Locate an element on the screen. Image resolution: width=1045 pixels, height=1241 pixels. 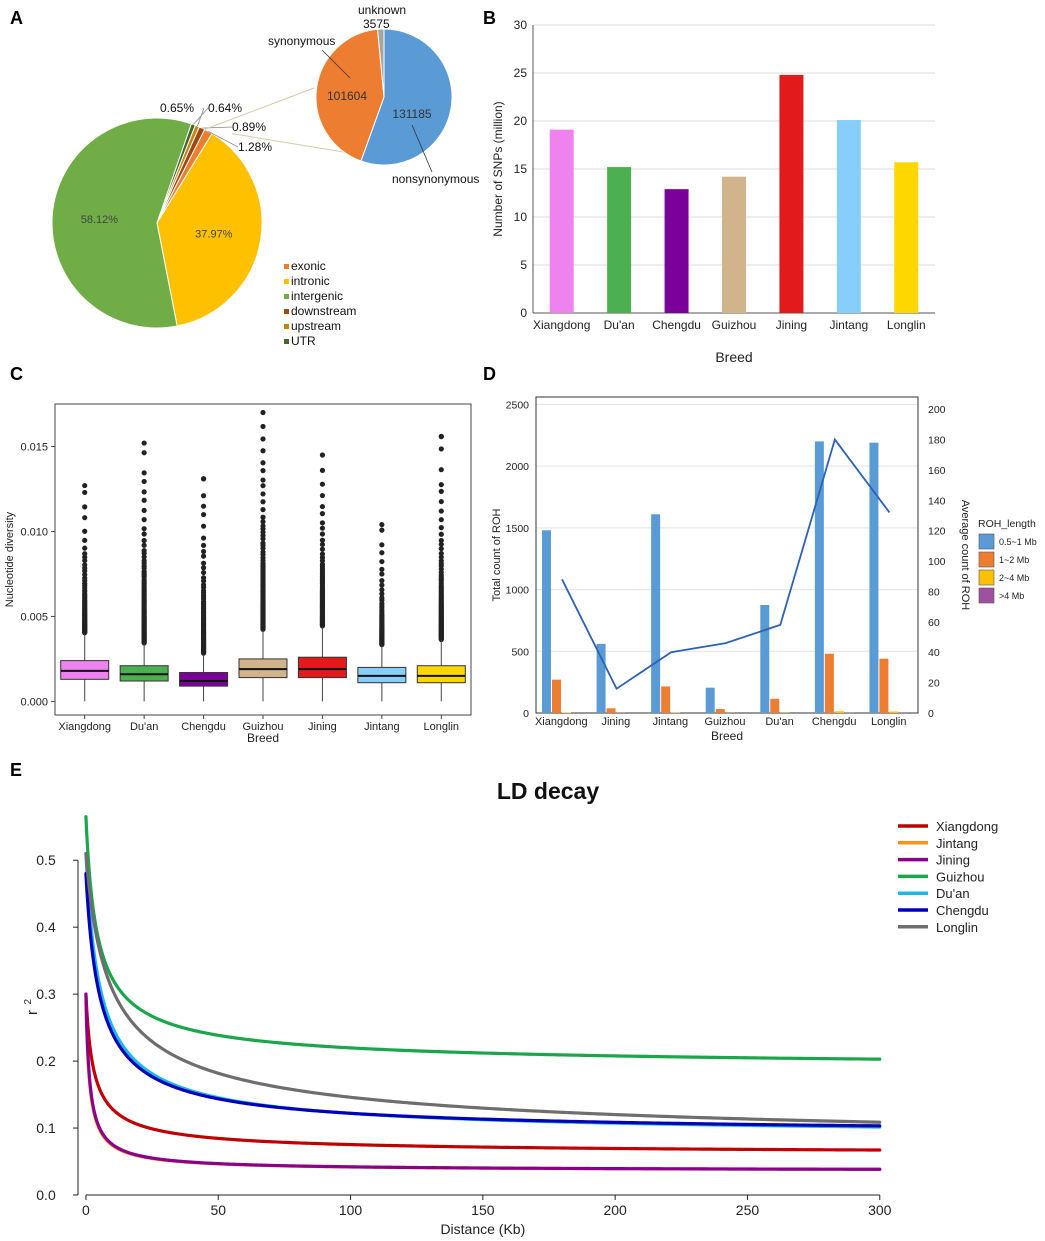
d-y2tick-label-3: 60 is located at coordinates (934, 623).